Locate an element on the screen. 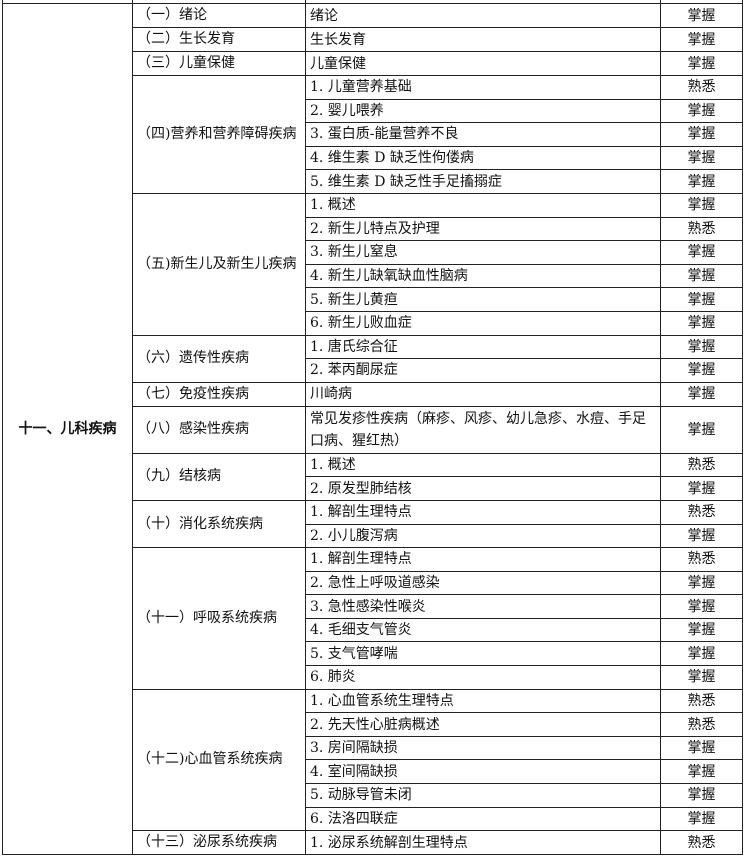 The image size is (745, 858). topic-cell: 5. 新生儿黄疸 is located at coordinates (483, 299).